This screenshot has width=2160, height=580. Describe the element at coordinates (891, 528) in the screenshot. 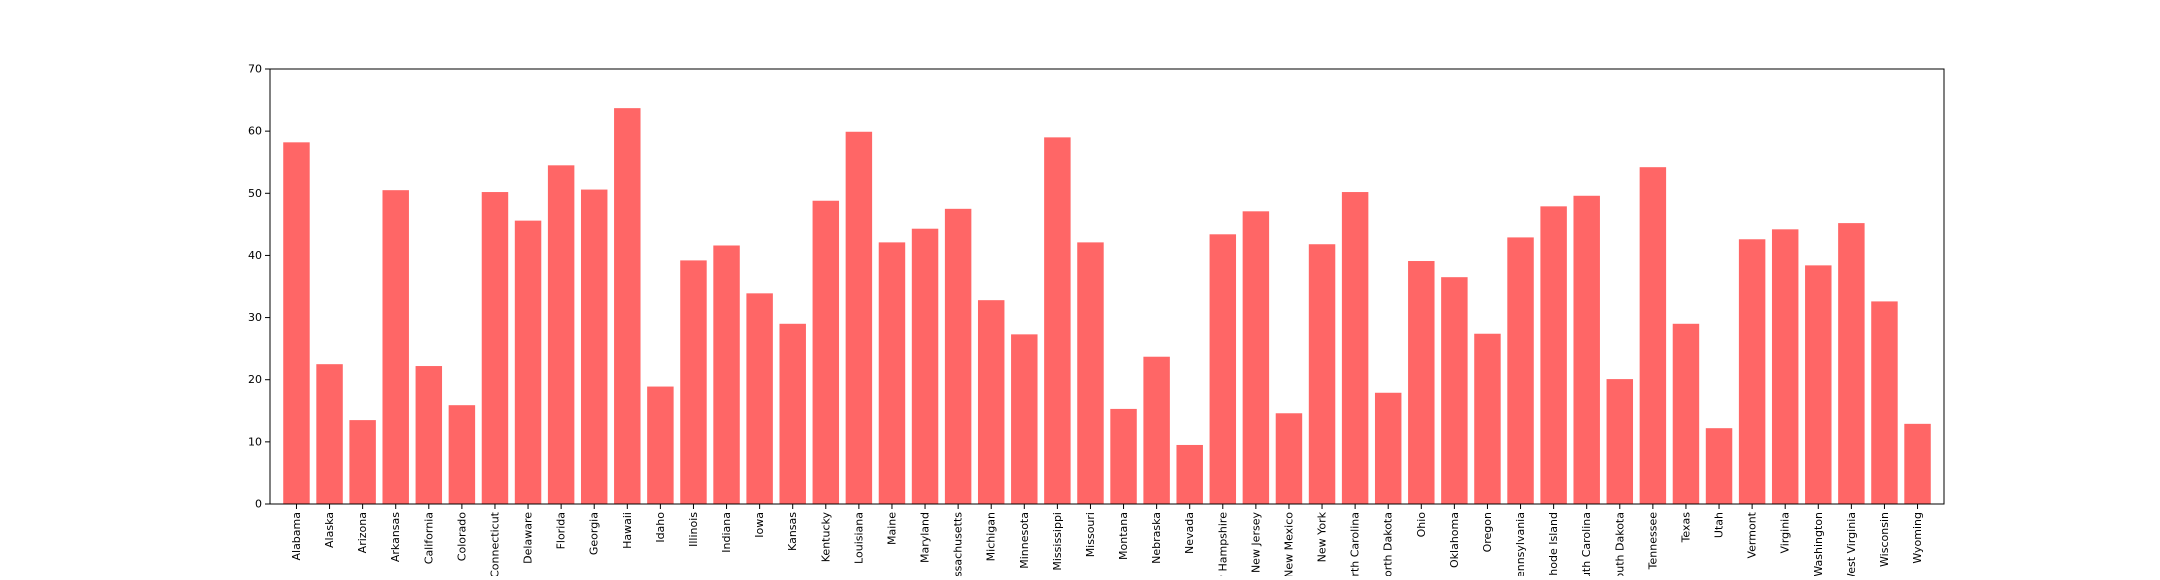

I see `x-tick-label: Maine` at that location.